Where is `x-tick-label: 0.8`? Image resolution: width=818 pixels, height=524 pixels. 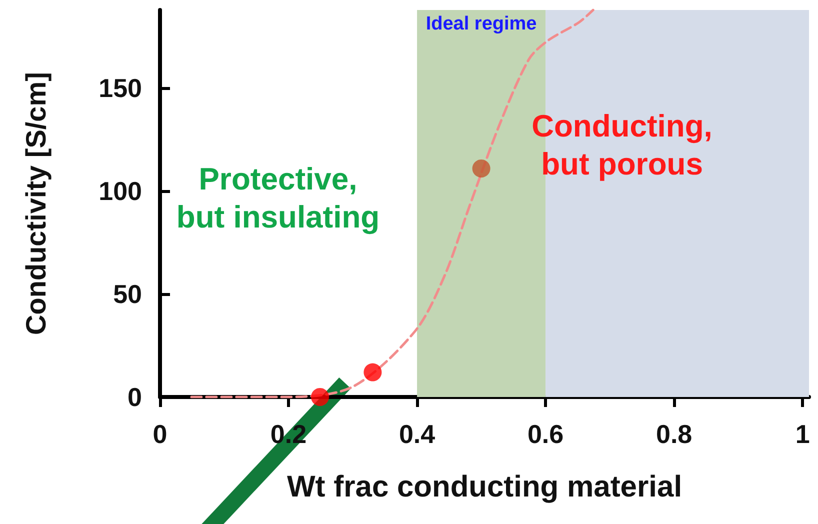
x-tick-label: 0.8 is located at coordinates (674, 434).